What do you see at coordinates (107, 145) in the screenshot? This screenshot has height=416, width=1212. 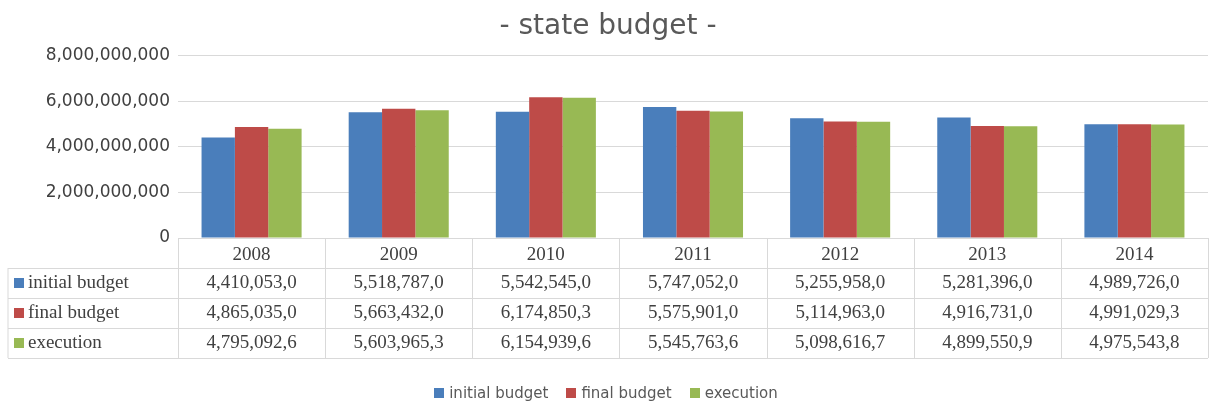 I see `y-tick-label: 4,000,000,000` at bounding box center [107, 145].